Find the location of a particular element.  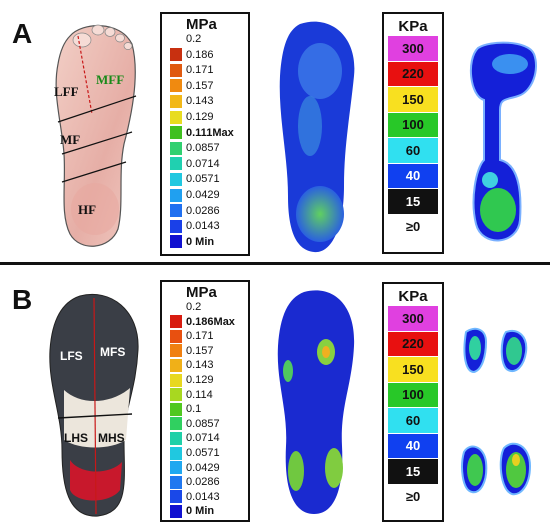

panel-divider is located at coordinates (275, 263).